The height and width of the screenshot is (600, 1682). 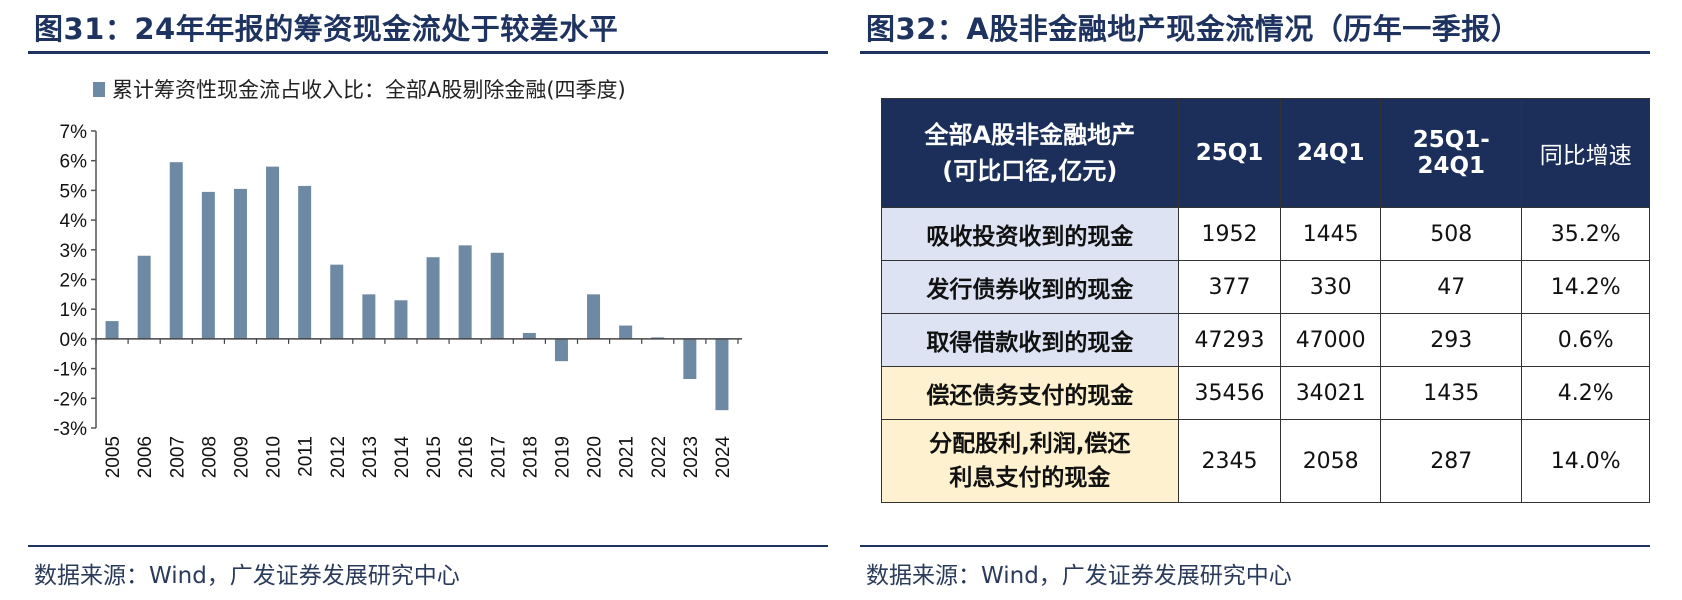 What do you see at coordinates (1451, 287) in the screenshot?
I see `table-cell: 47` at bounding box center [1451, 287].